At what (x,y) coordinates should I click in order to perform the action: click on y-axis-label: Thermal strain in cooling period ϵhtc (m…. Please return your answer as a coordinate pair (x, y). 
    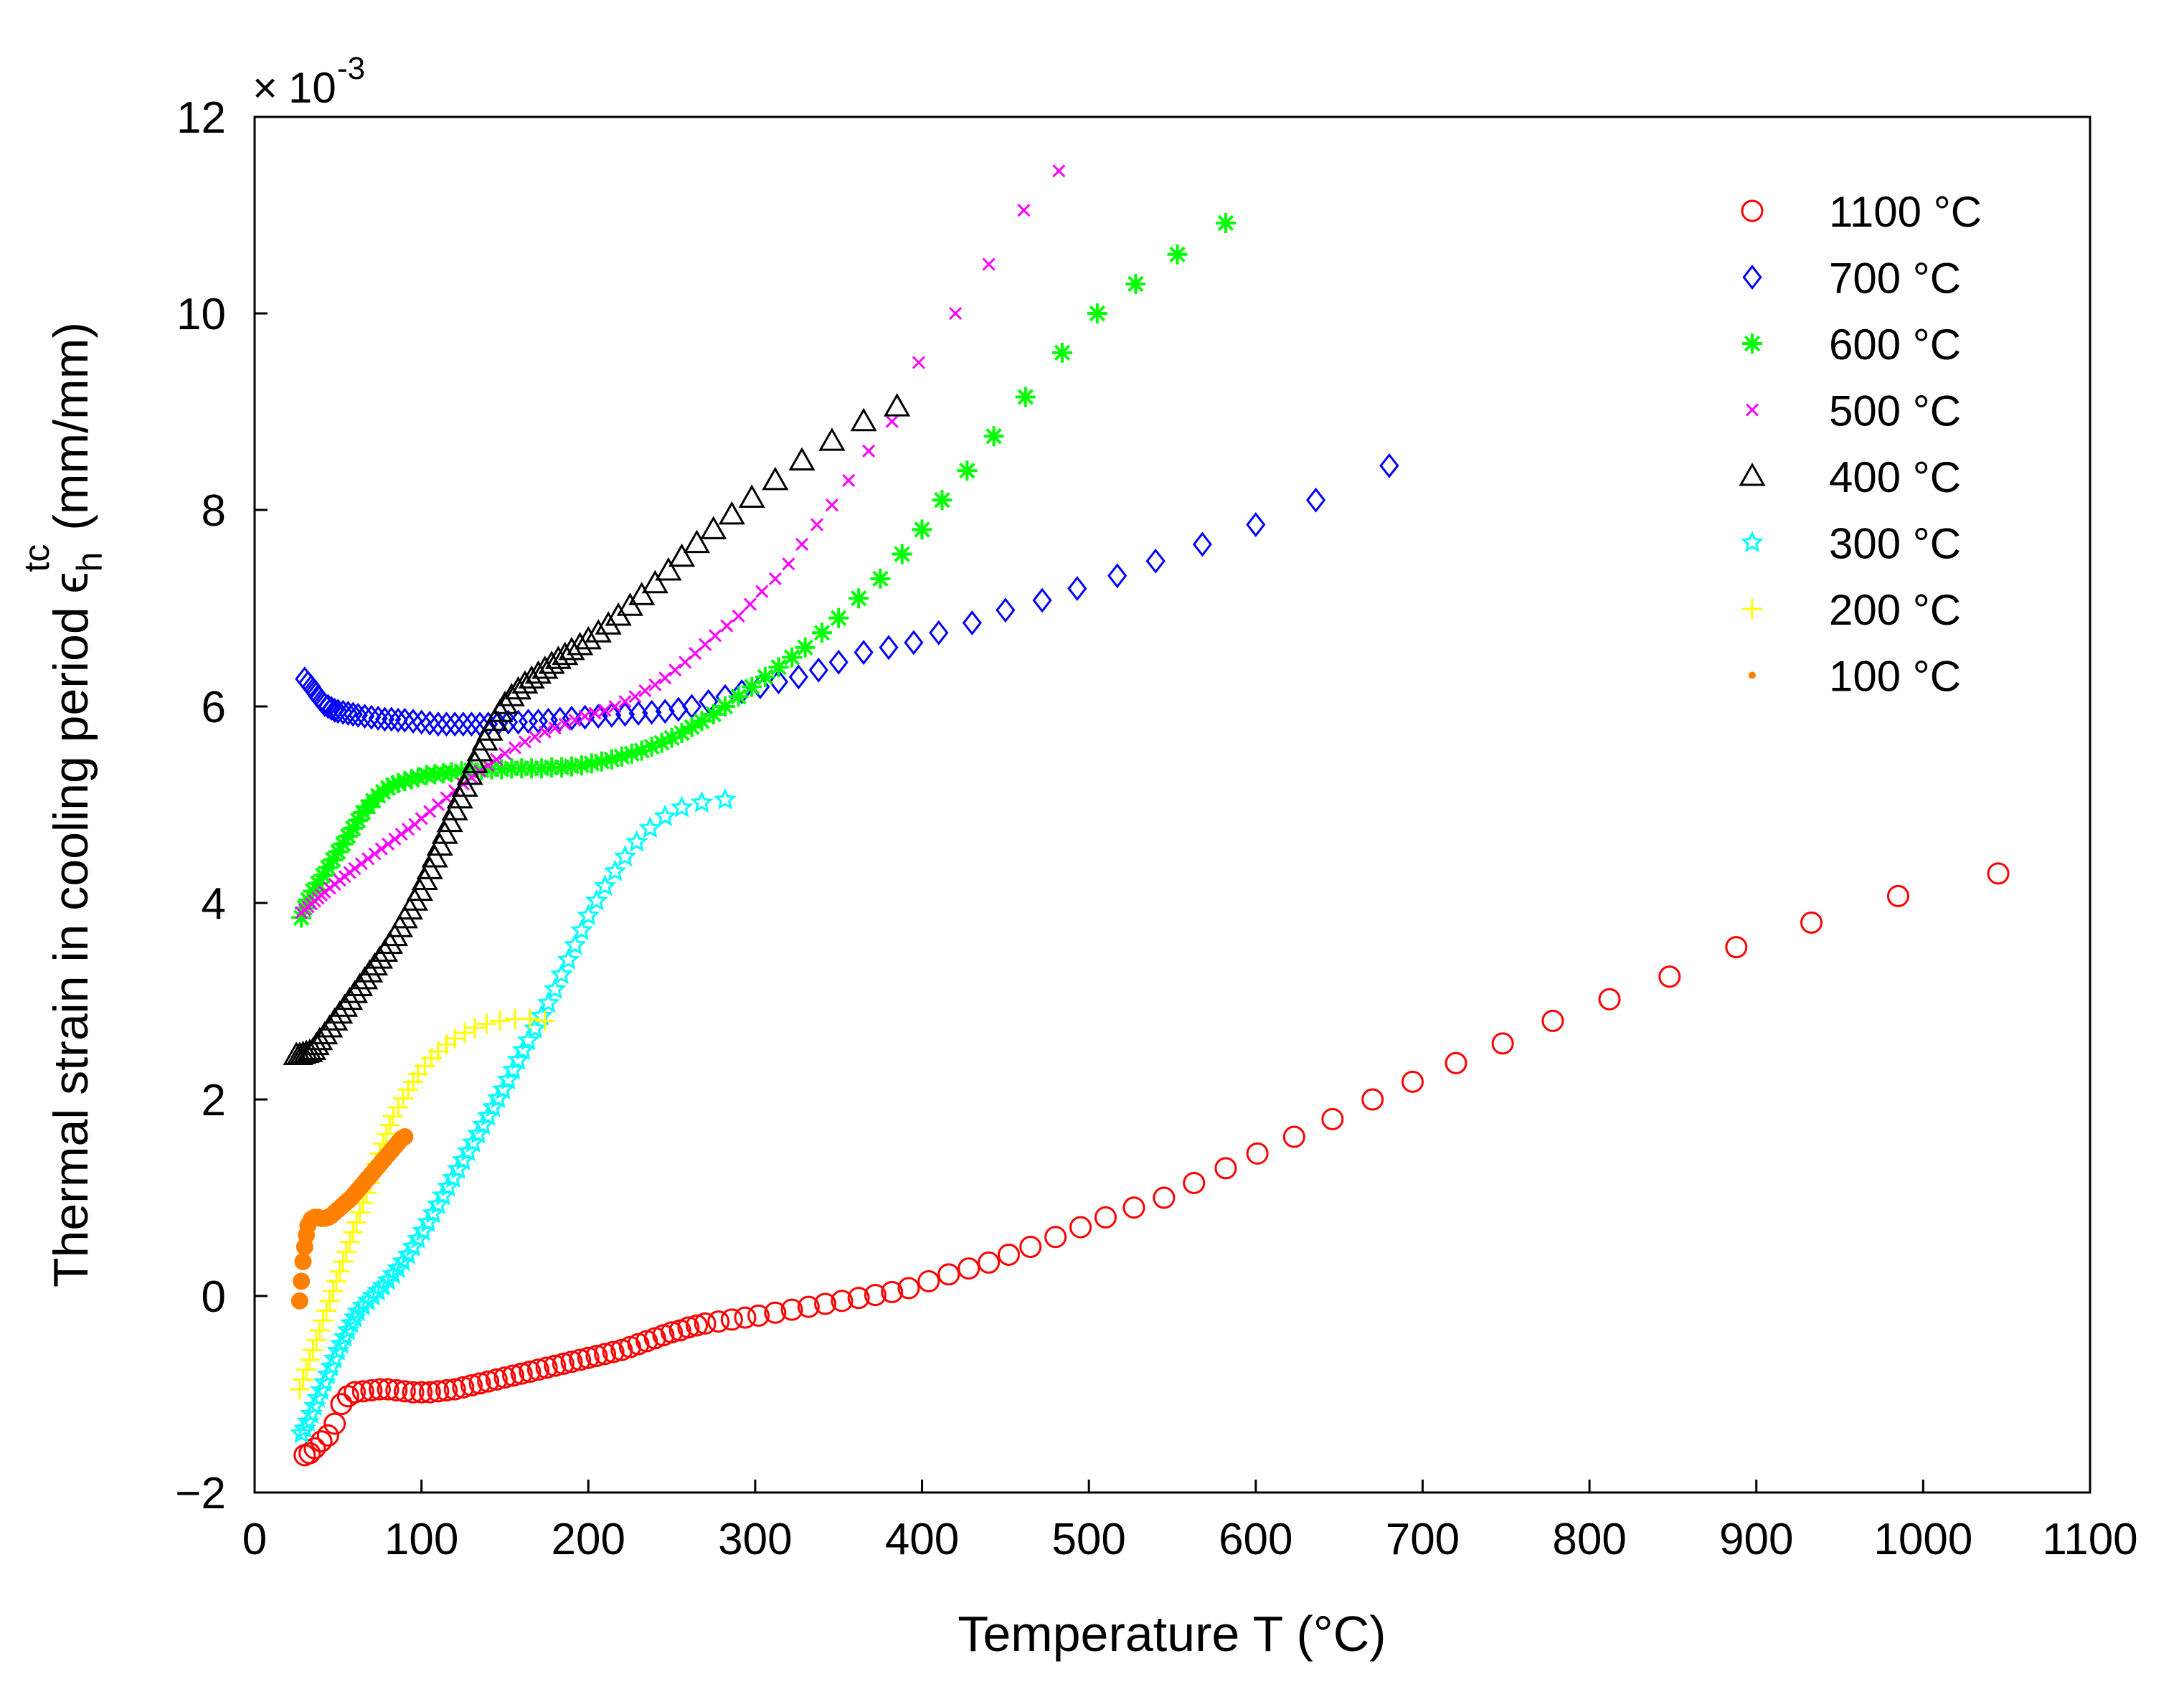
    Looking at the image, I should click on (63, 804).